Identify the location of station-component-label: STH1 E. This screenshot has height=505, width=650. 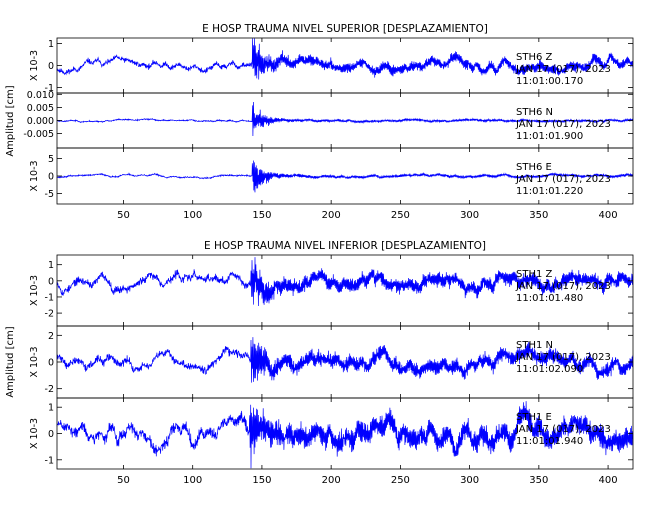
(534, 417).